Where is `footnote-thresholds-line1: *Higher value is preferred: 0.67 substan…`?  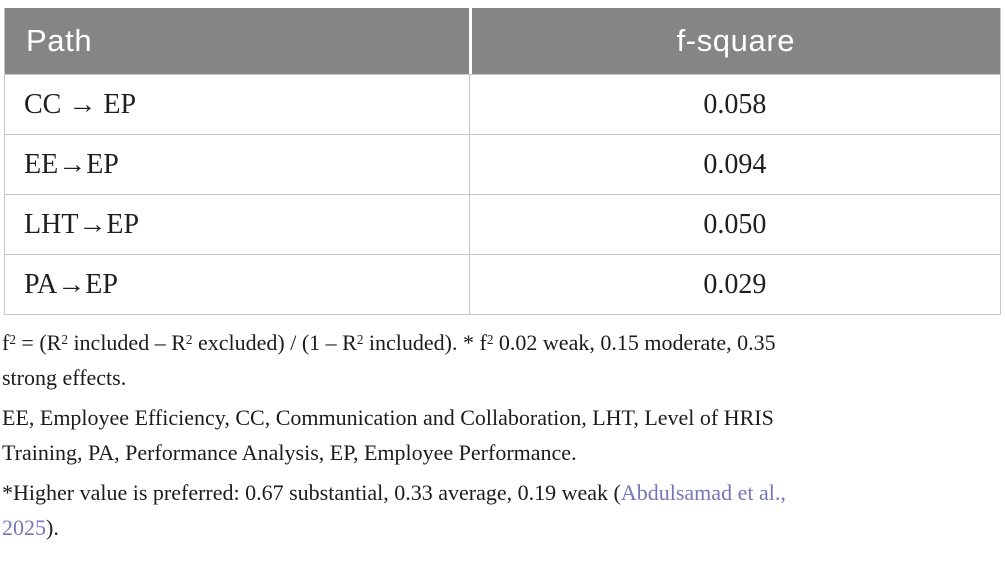 footnote-thresholds-line1: *Higher value is preferred: 0.67 substan… is located at coordinates (501, 492).